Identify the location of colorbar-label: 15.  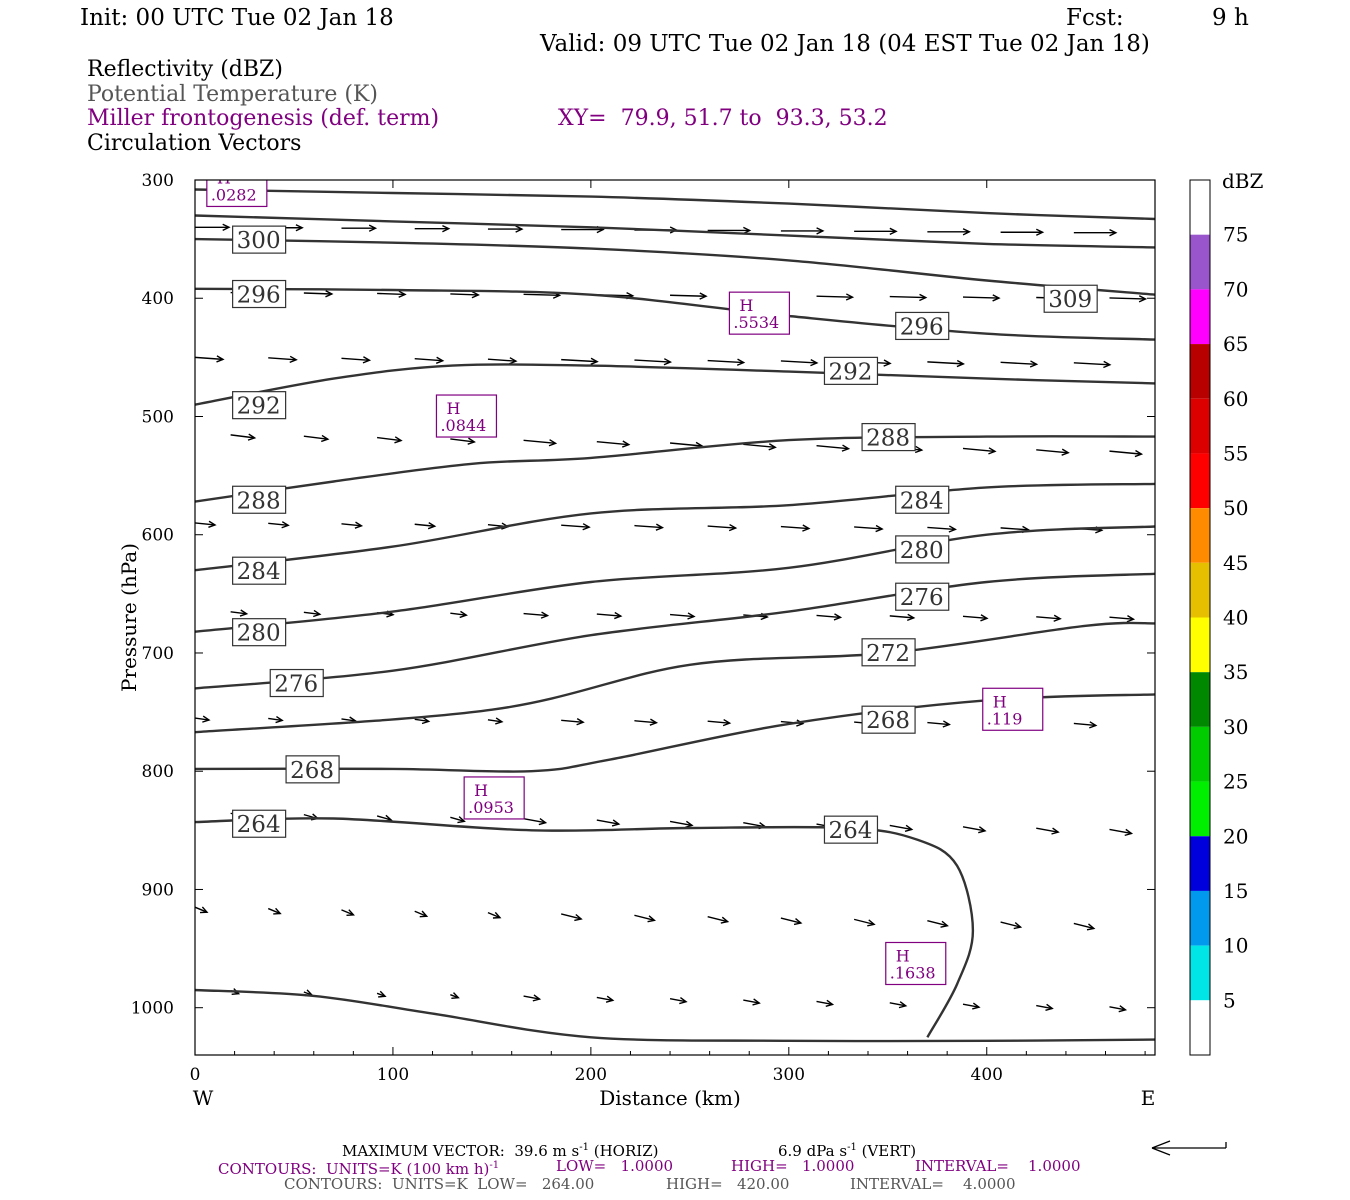
(1235, 891).